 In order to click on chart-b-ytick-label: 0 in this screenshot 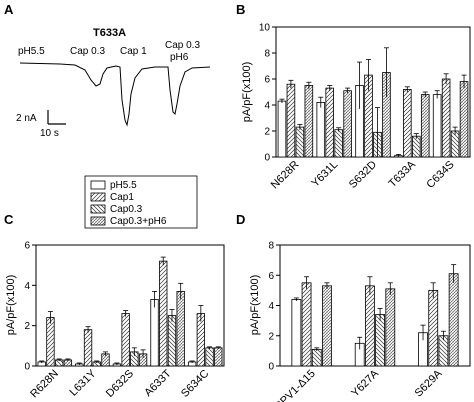, I will do `click(267, 158)`.